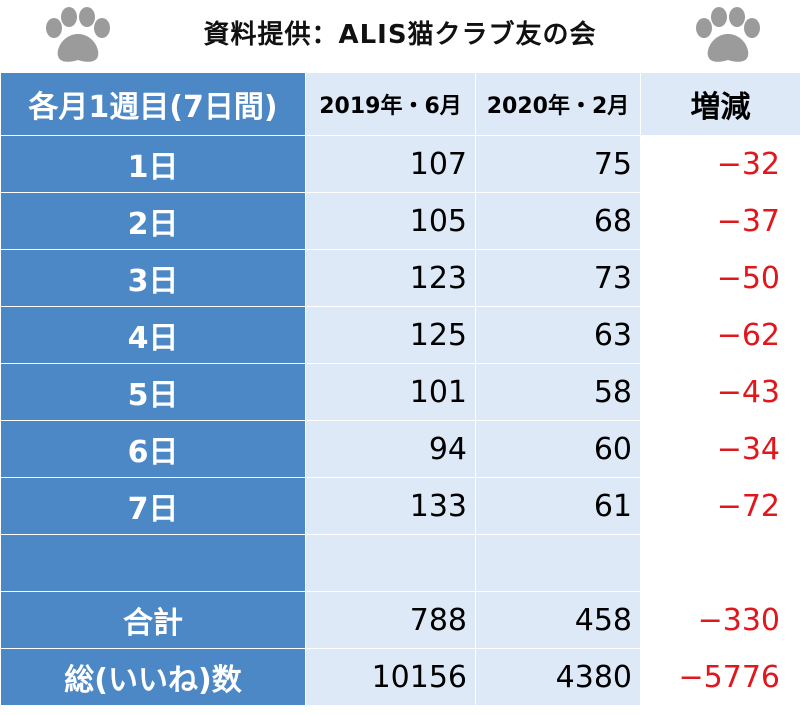  What do you see at coordinates (153, 335) in the screenshot?
I see `row-label: 4日` at bounding box center [153, 335].